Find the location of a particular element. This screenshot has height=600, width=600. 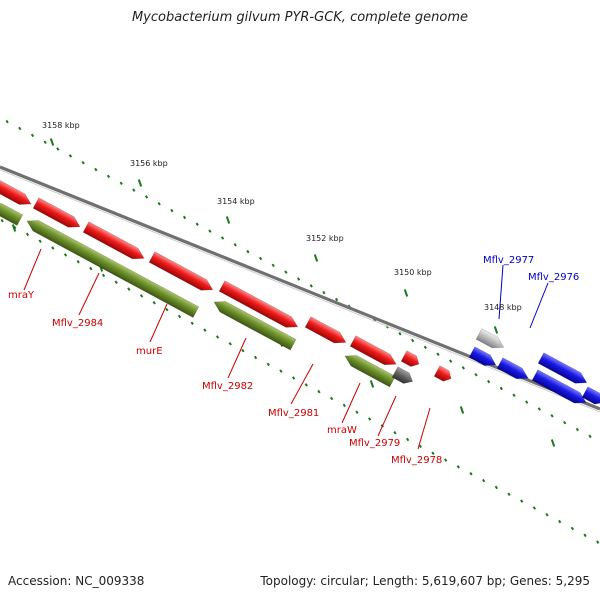

gene-label: Mflv_2981 is located at coordinates (294, 413).